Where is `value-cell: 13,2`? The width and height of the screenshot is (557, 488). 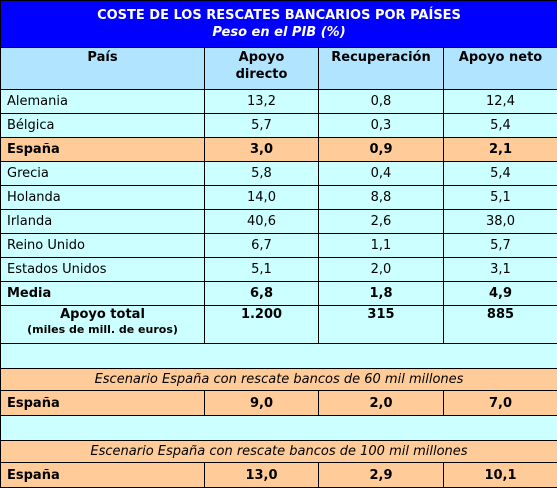
value-cell: 13,2 is located at coordinates (262, 102).